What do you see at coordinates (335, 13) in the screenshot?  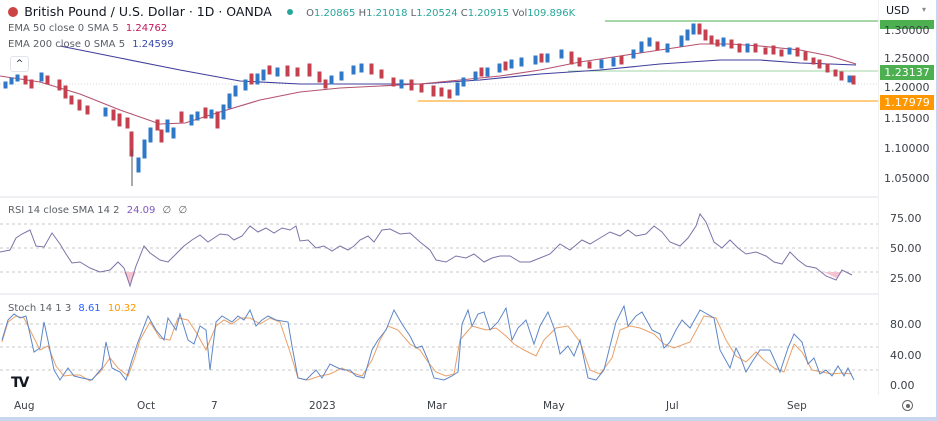 I see `ohlc-open: 1.20865` at bounding box center [335, 13].